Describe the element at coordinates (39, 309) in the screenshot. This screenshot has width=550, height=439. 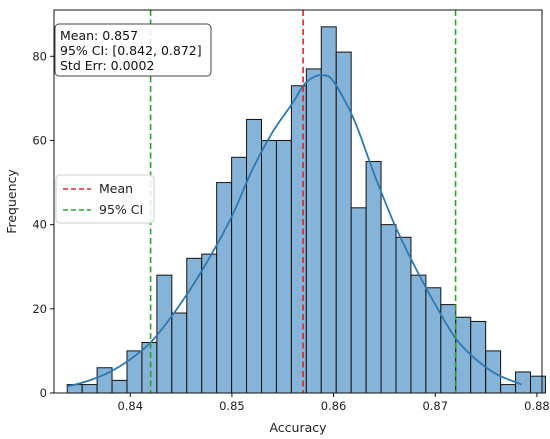
I see `y-tick-label: 20` at that location.